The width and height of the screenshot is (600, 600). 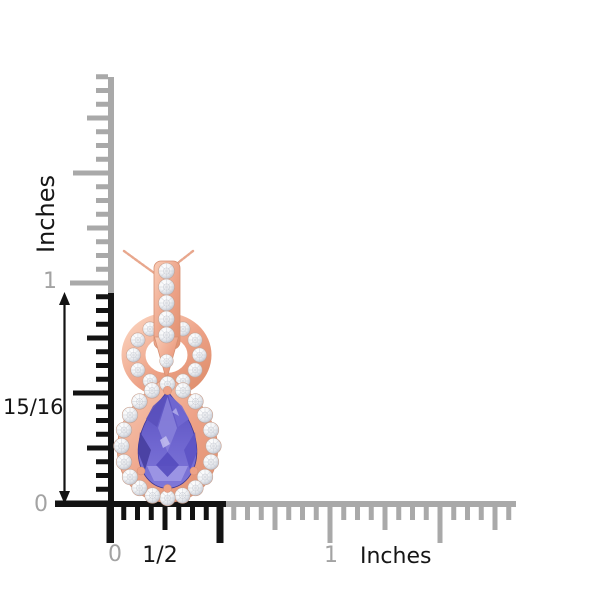 What do you see at coordinates (331, 555) in the screenshot?
I see `horizontal-ruler-label-1: 1` at bounding box center [331, 555].